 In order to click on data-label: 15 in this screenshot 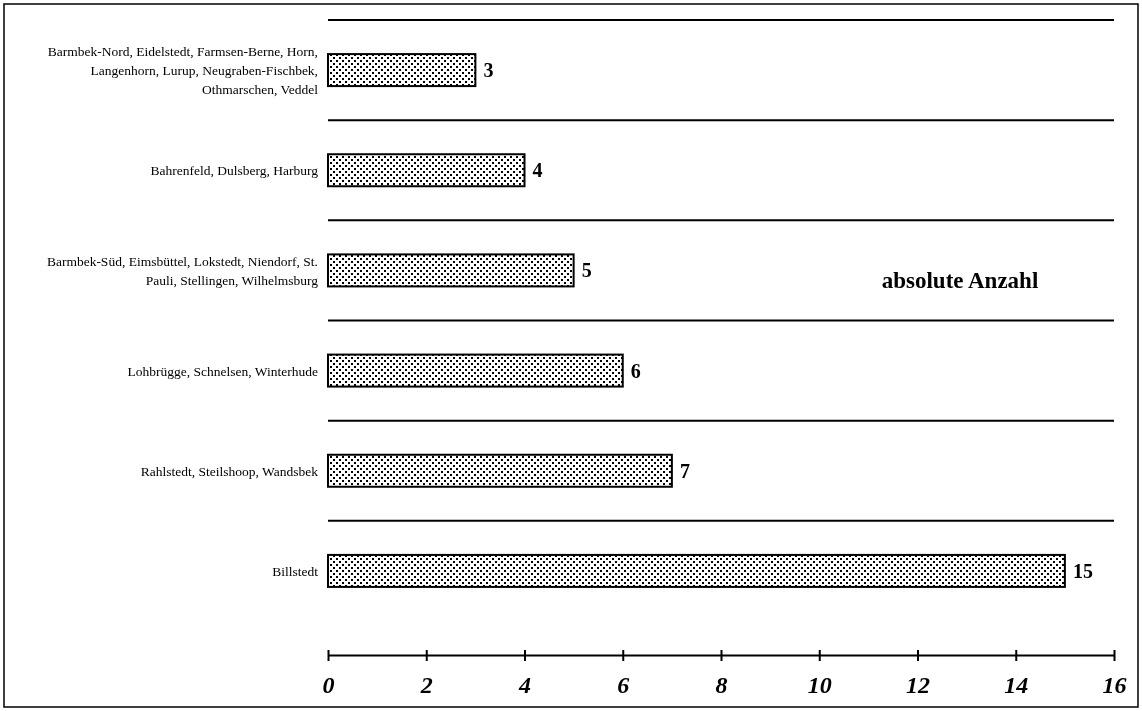, I will do `click(1082, 570)`.